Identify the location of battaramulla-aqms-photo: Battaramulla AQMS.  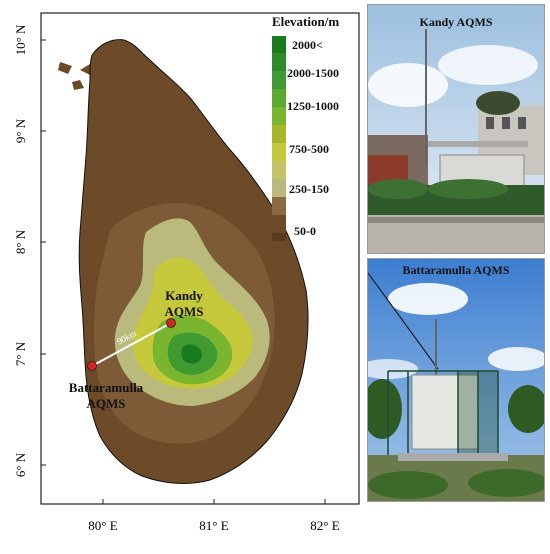
(456, 380).